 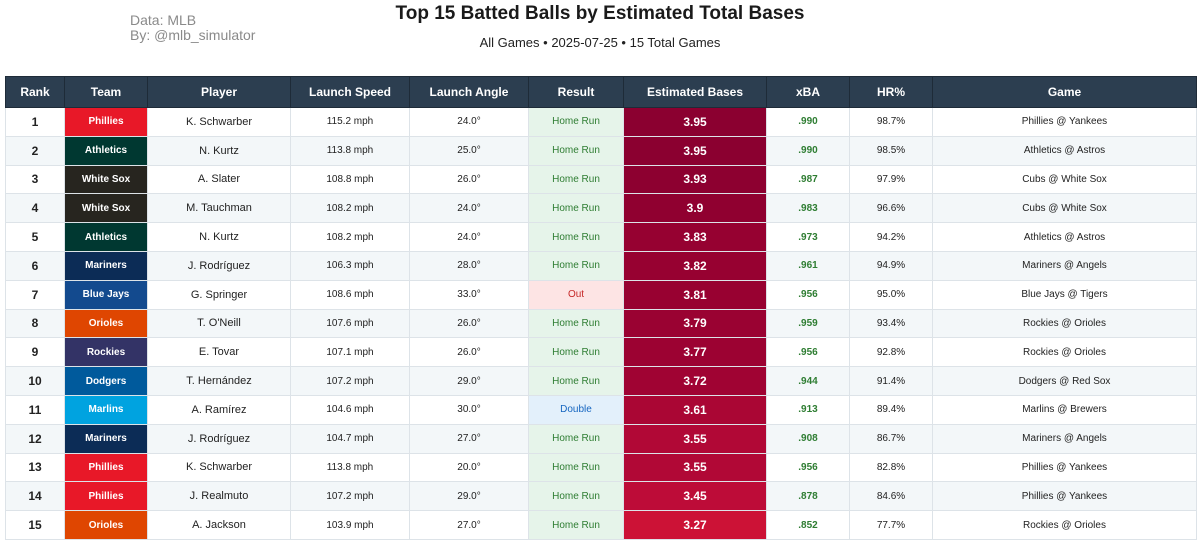 I want to click on column-header-launch-speed: Launch Speed, so click(x=350, y=92).